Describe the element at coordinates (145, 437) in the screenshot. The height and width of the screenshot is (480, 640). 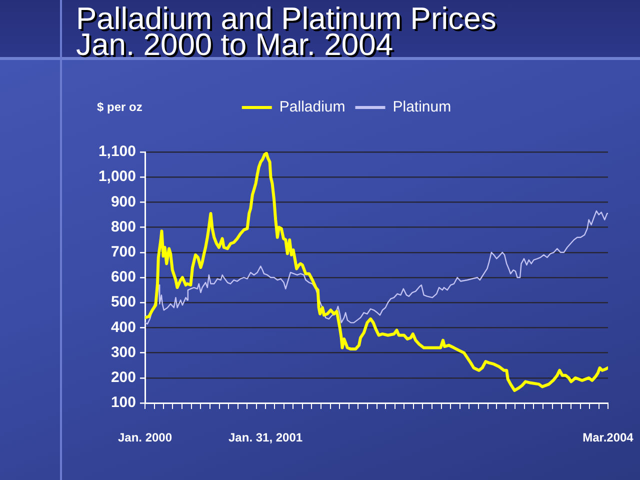
I see `x-tick-label: Jan. 2000` at that location.